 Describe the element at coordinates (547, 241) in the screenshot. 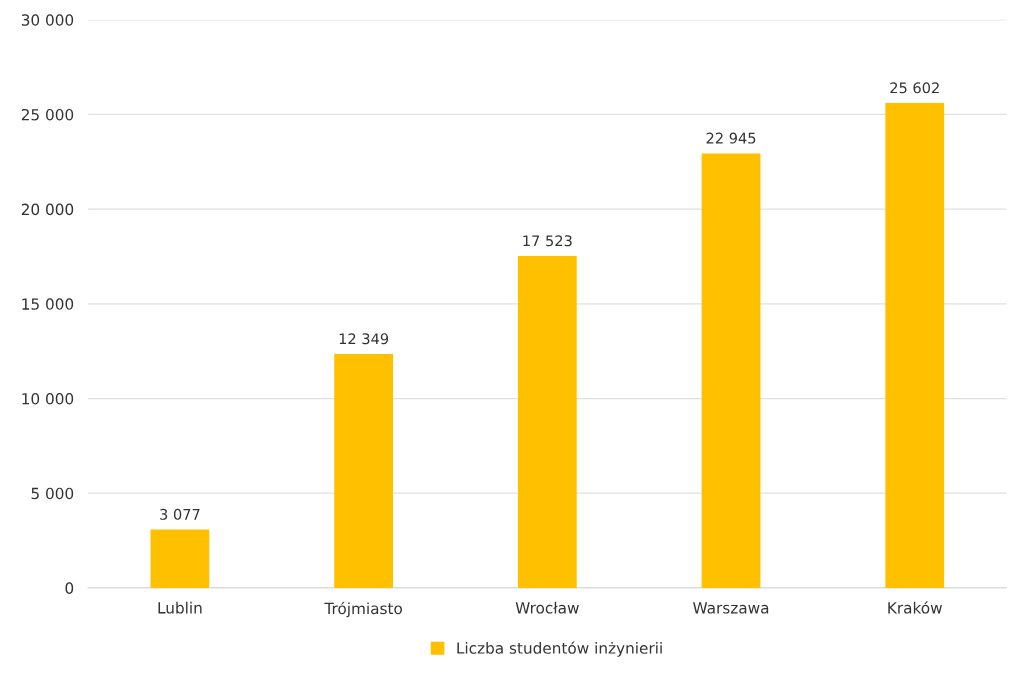

I see `data-label: 17 523` at that location.